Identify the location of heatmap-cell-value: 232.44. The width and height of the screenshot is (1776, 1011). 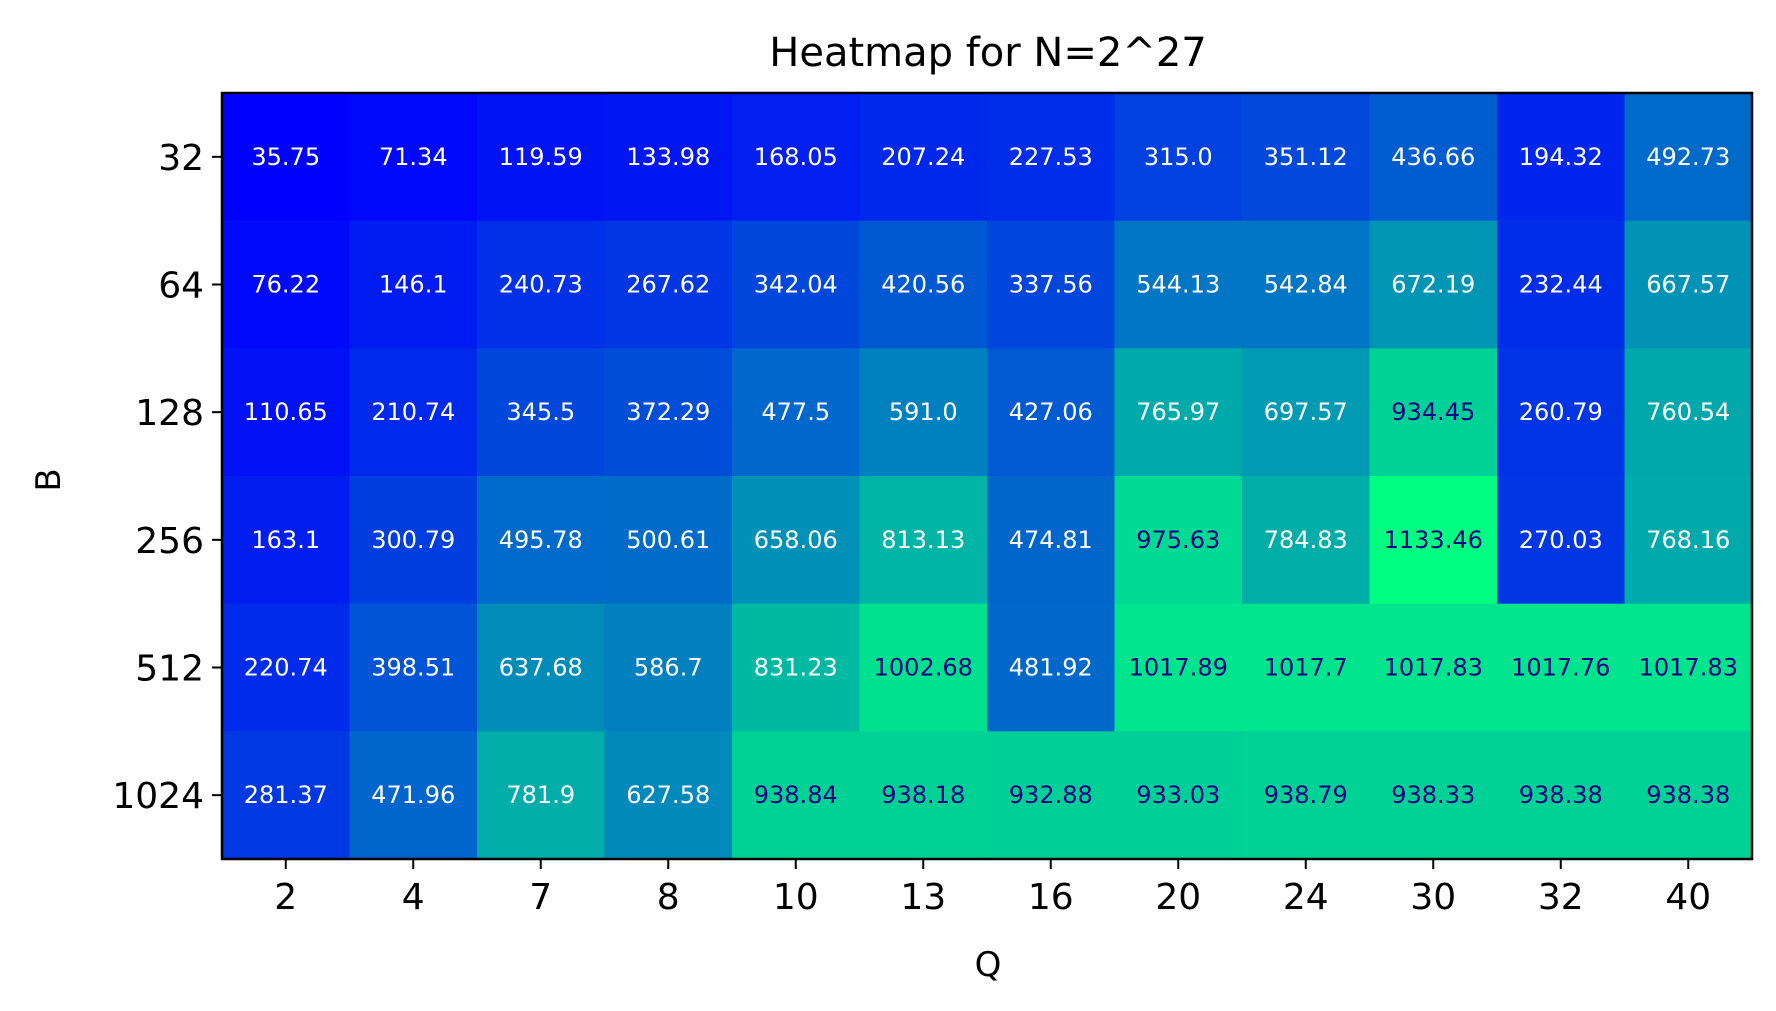
(1561, 285).